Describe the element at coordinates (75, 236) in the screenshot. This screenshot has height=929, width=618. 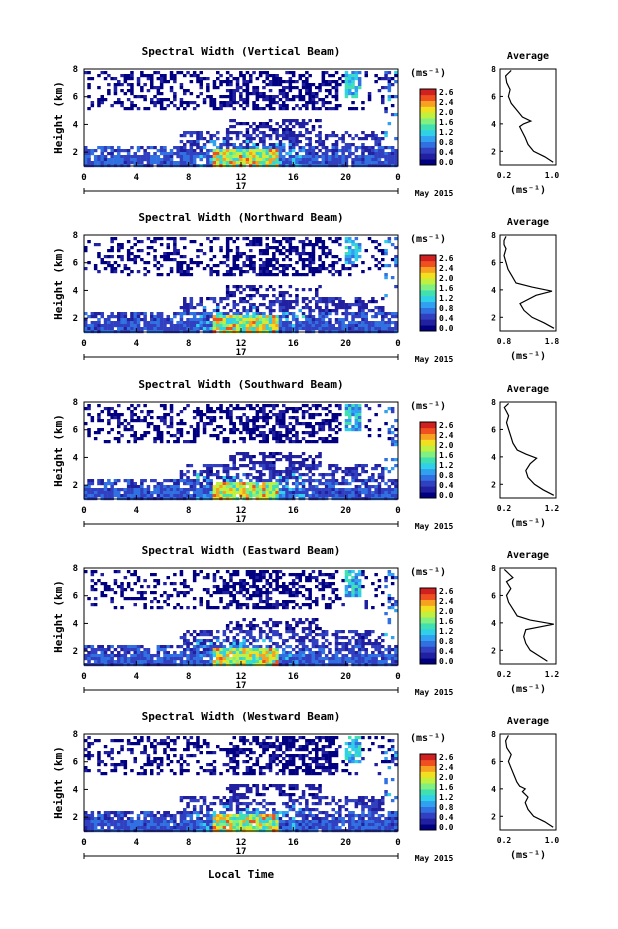
I see `y-tick-label: 8` at that location.